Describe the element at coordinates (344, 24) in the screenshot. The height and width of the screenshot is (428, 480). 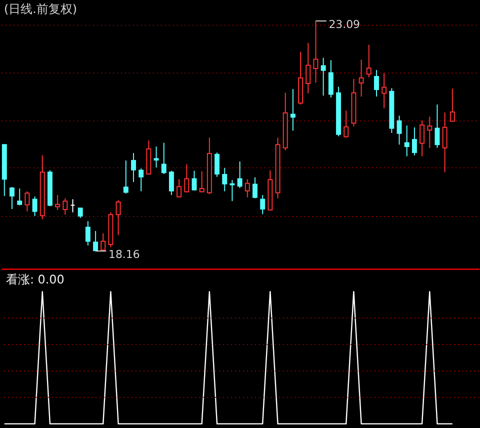
I see `annotation: 23.09` at that location.